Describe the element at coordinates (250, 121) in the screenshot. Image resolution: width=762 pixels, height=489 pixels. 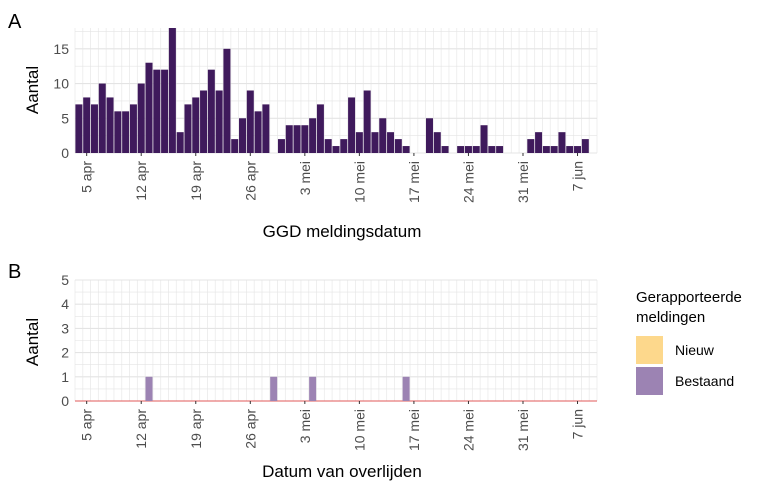
I see `bar-26-apr` at that location.